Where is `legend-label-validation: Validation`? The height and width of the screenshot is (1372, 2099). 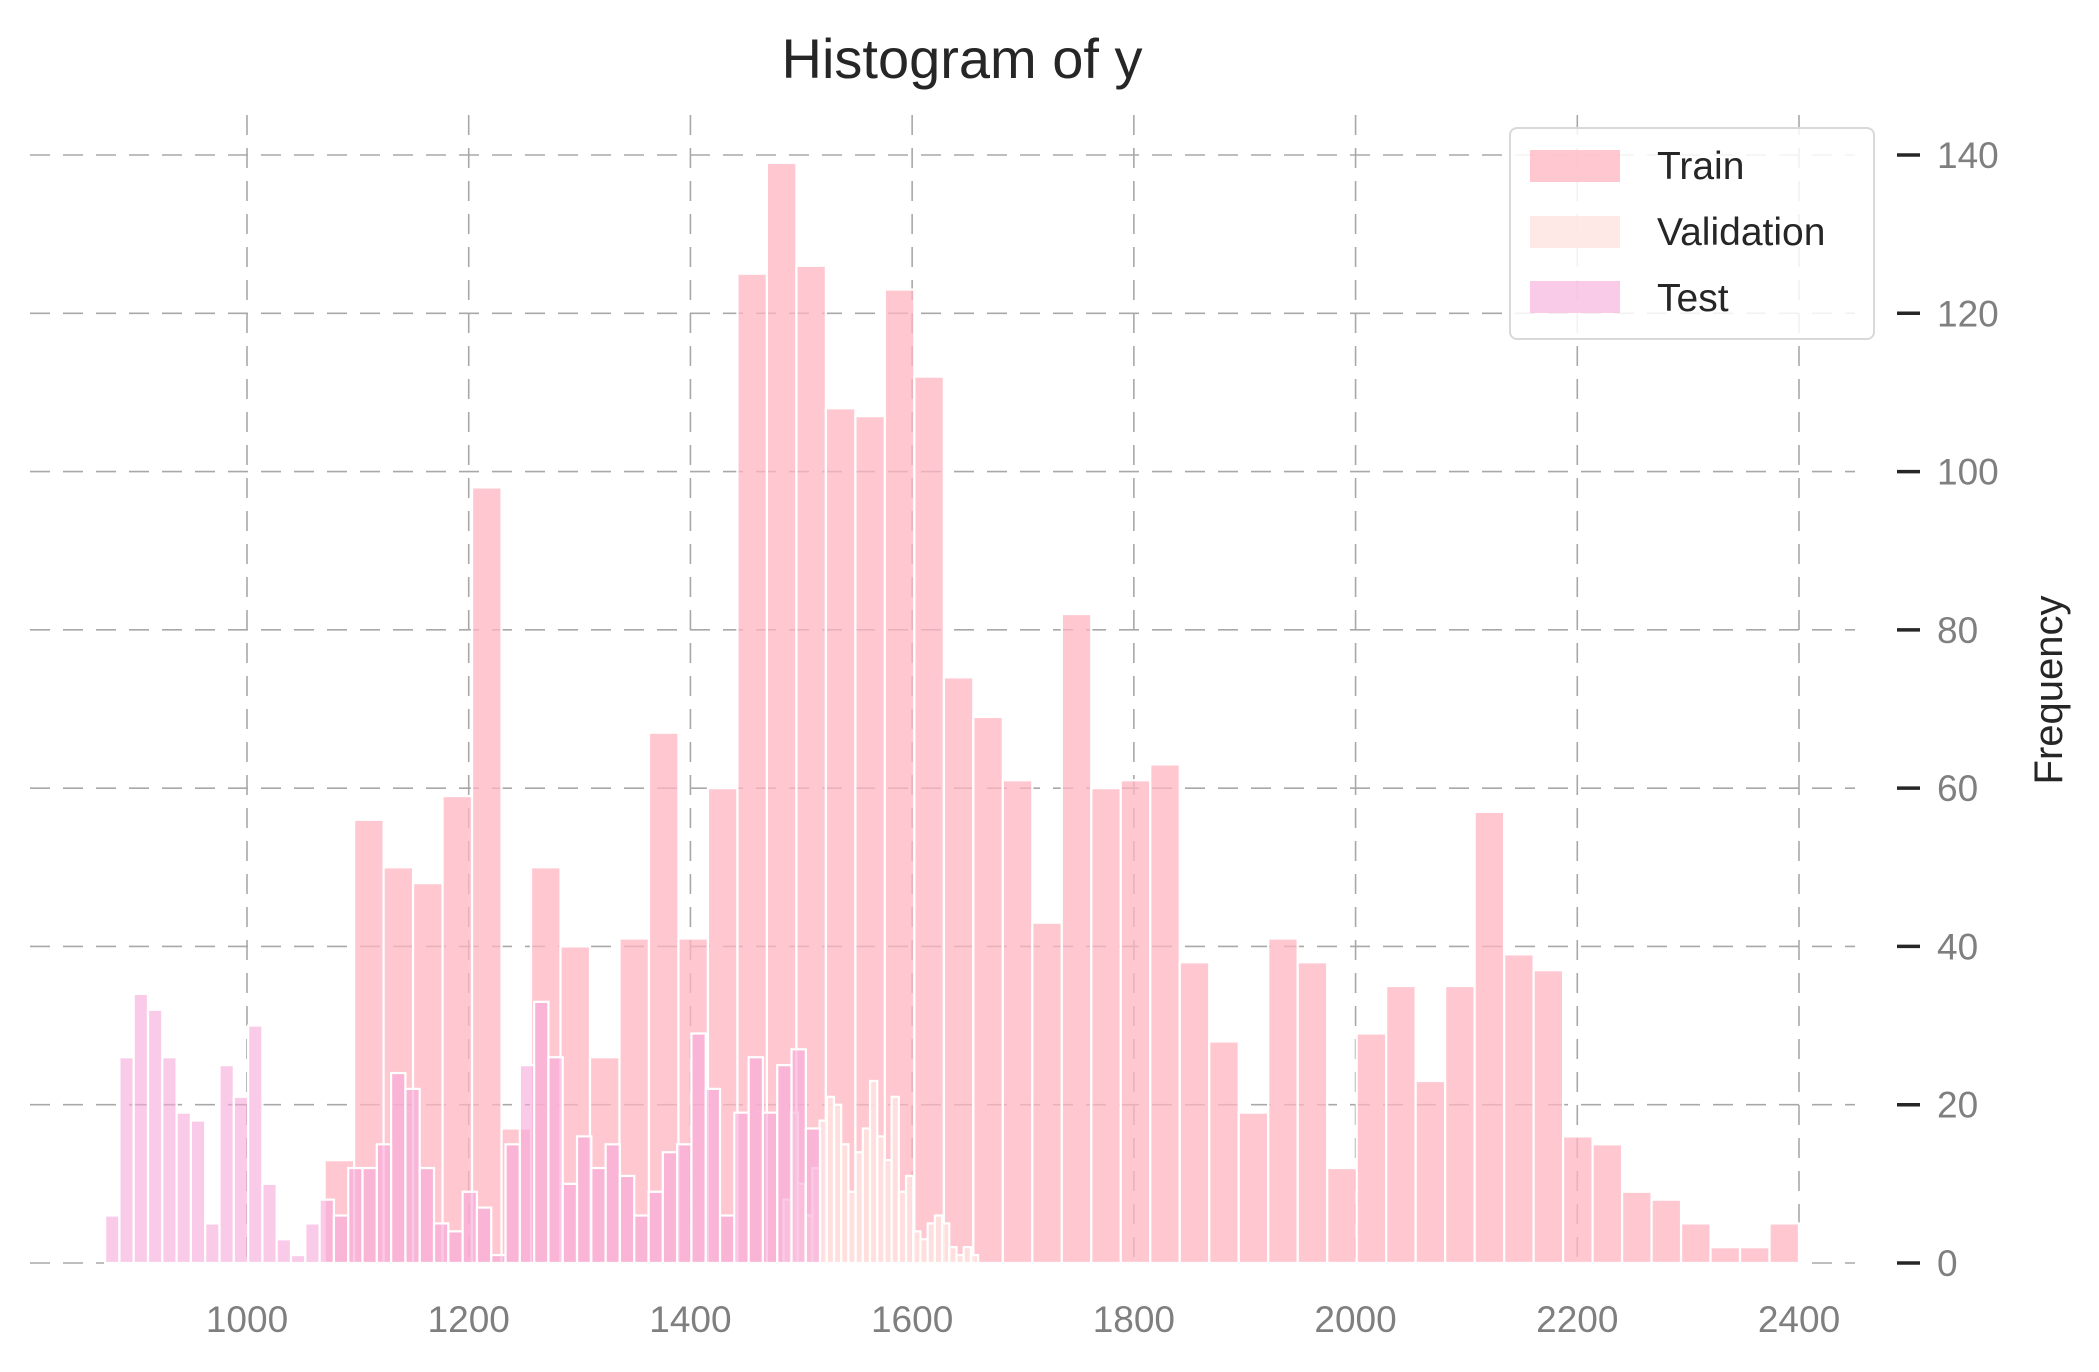 legend-label-validation: Validation is located at coordinates (1741, 232).